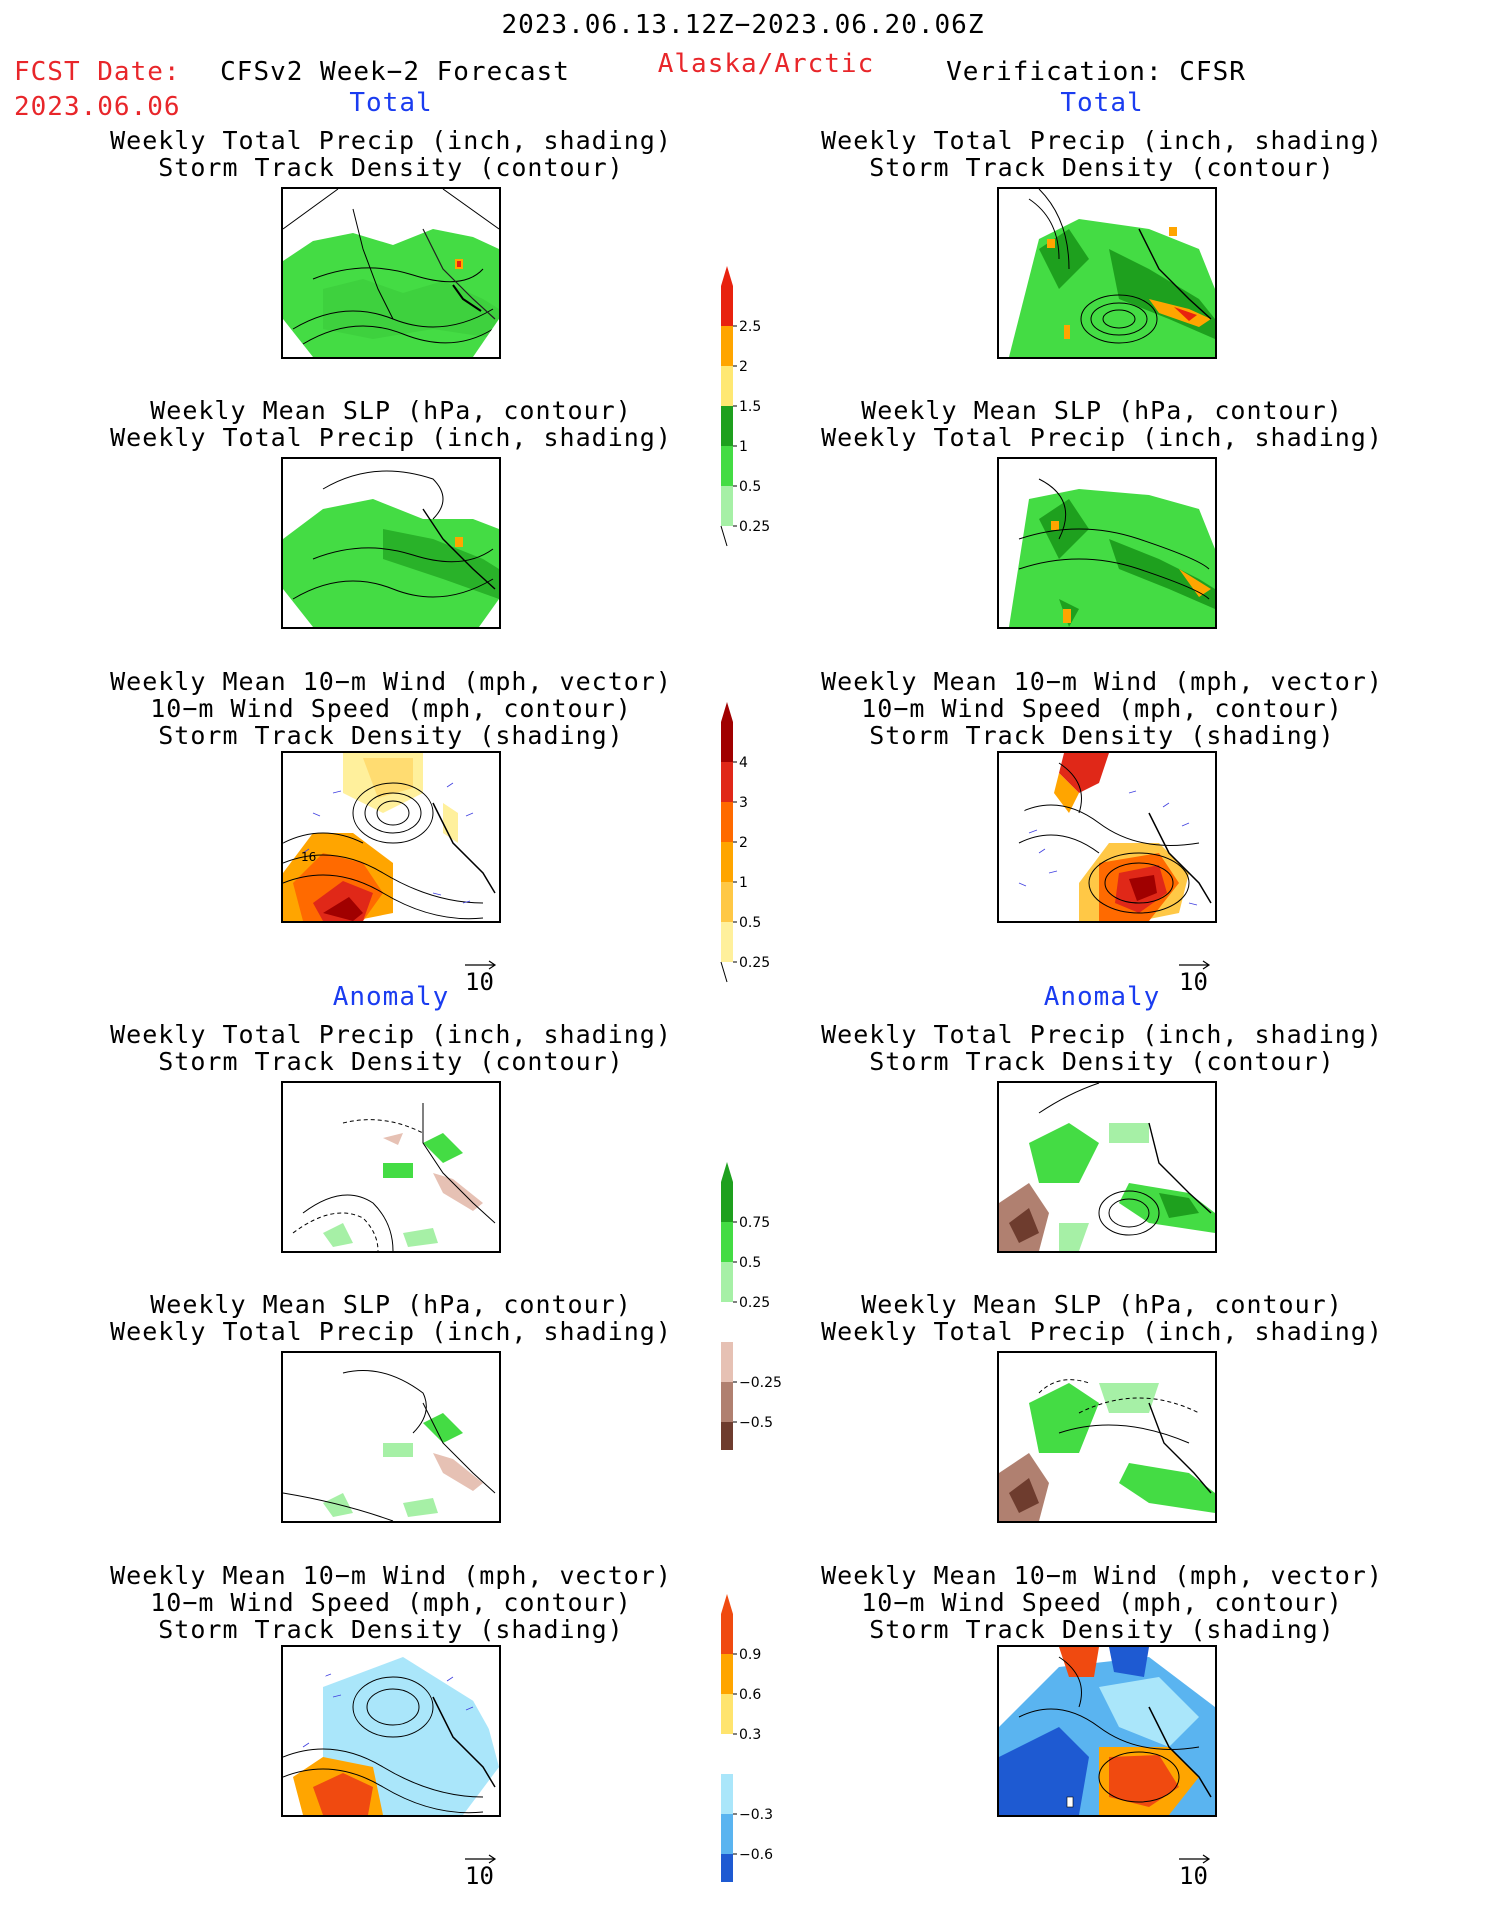 The image size is (1487, 1925). Describe the element at coordinates (391, 543) in the screenshot. I see `map-total-slp-precip-cfsv2` at that location.